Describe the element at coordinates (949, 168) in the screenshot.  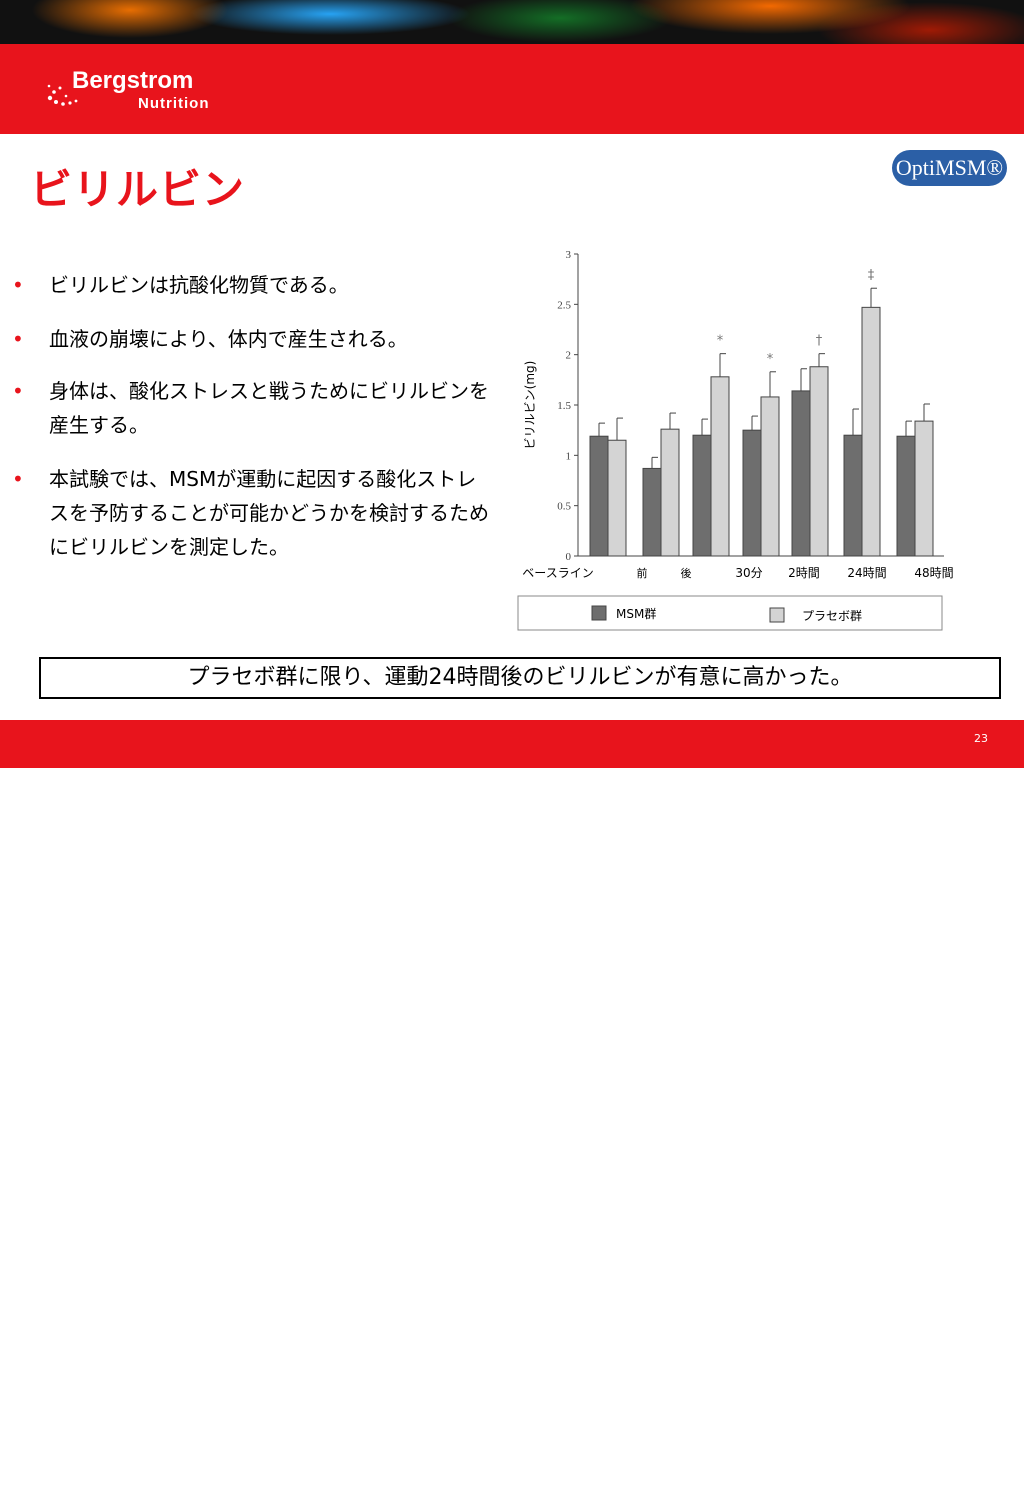
I see `optimsm-logo-badge: OptiMSM®` at that location.